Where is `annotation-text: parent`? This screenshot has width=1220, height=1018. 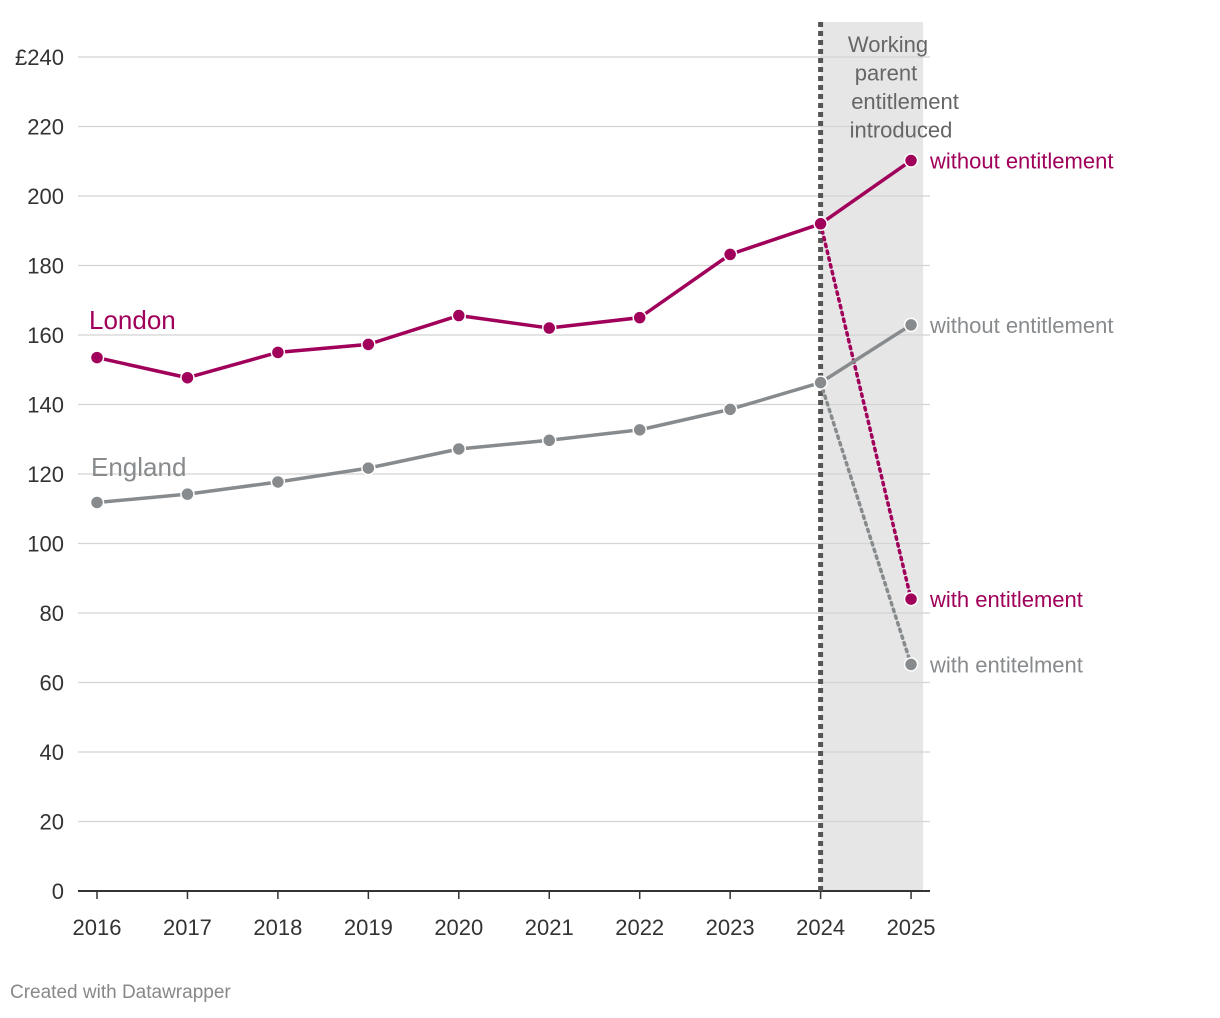
annotation-text: parent is located at coordinates (886, 73).